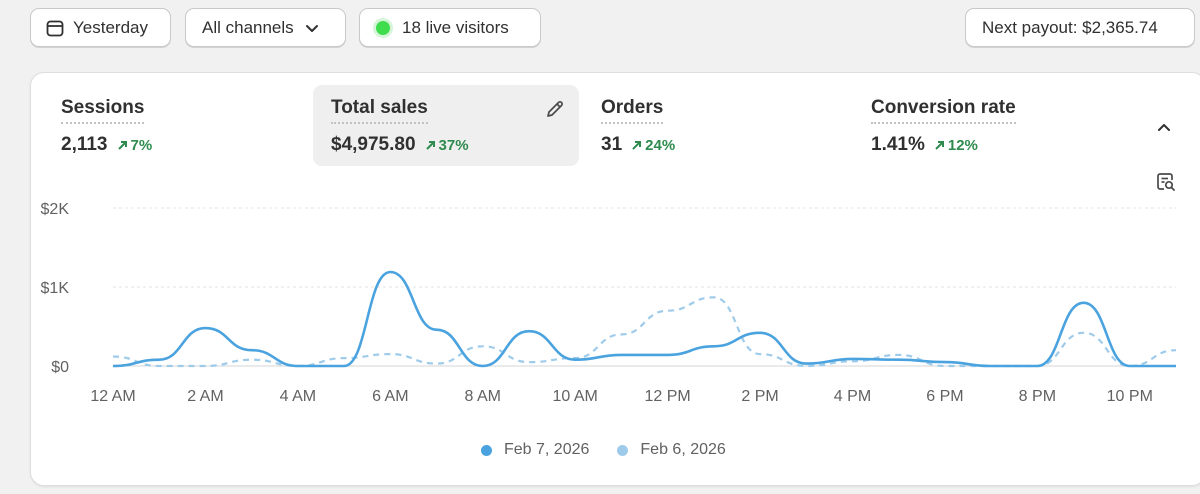  I want to click on metric-change: 7%, so click(135, 145).